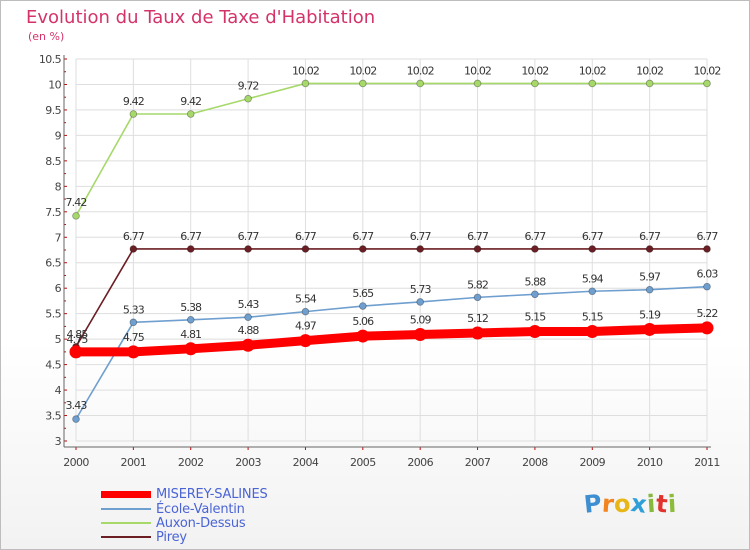 This screenshot has height=550, width=750. Describe the element at coordinates (173, 509) in the screenshot. I see `legend-entry-ecole-valentin: École-Valentin` at that location.